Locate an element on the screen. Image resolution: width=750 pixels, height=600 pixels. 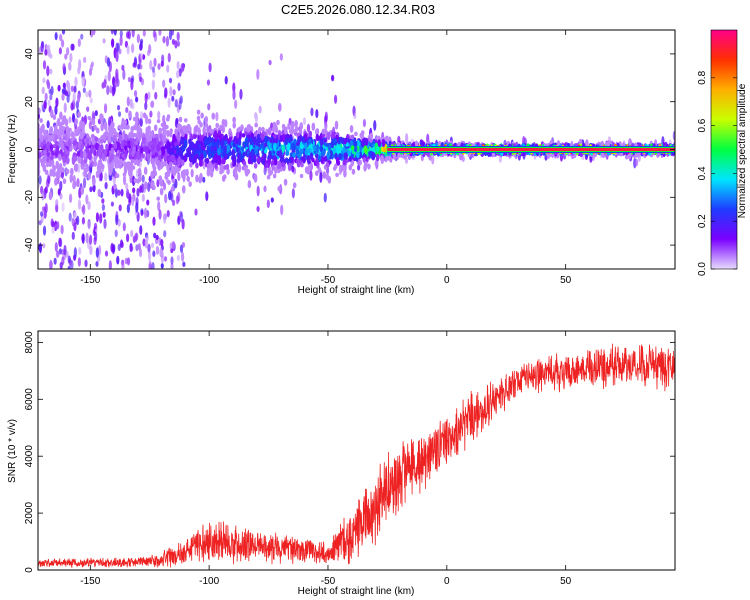
spectrogram-y-tick-label: 0 is located at coordinates (29, 149).